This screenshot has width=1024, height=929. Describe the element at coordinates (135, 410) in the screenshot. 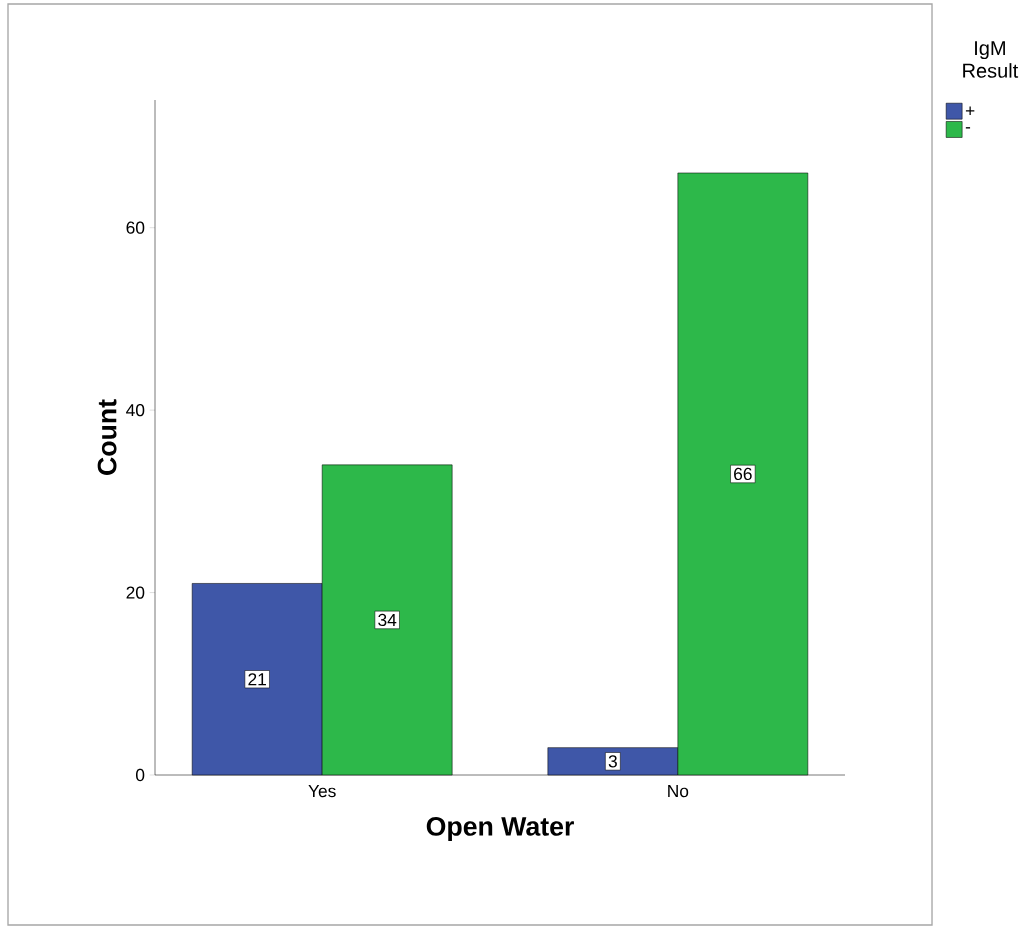

I see `y-tick-label: 40` at that location.